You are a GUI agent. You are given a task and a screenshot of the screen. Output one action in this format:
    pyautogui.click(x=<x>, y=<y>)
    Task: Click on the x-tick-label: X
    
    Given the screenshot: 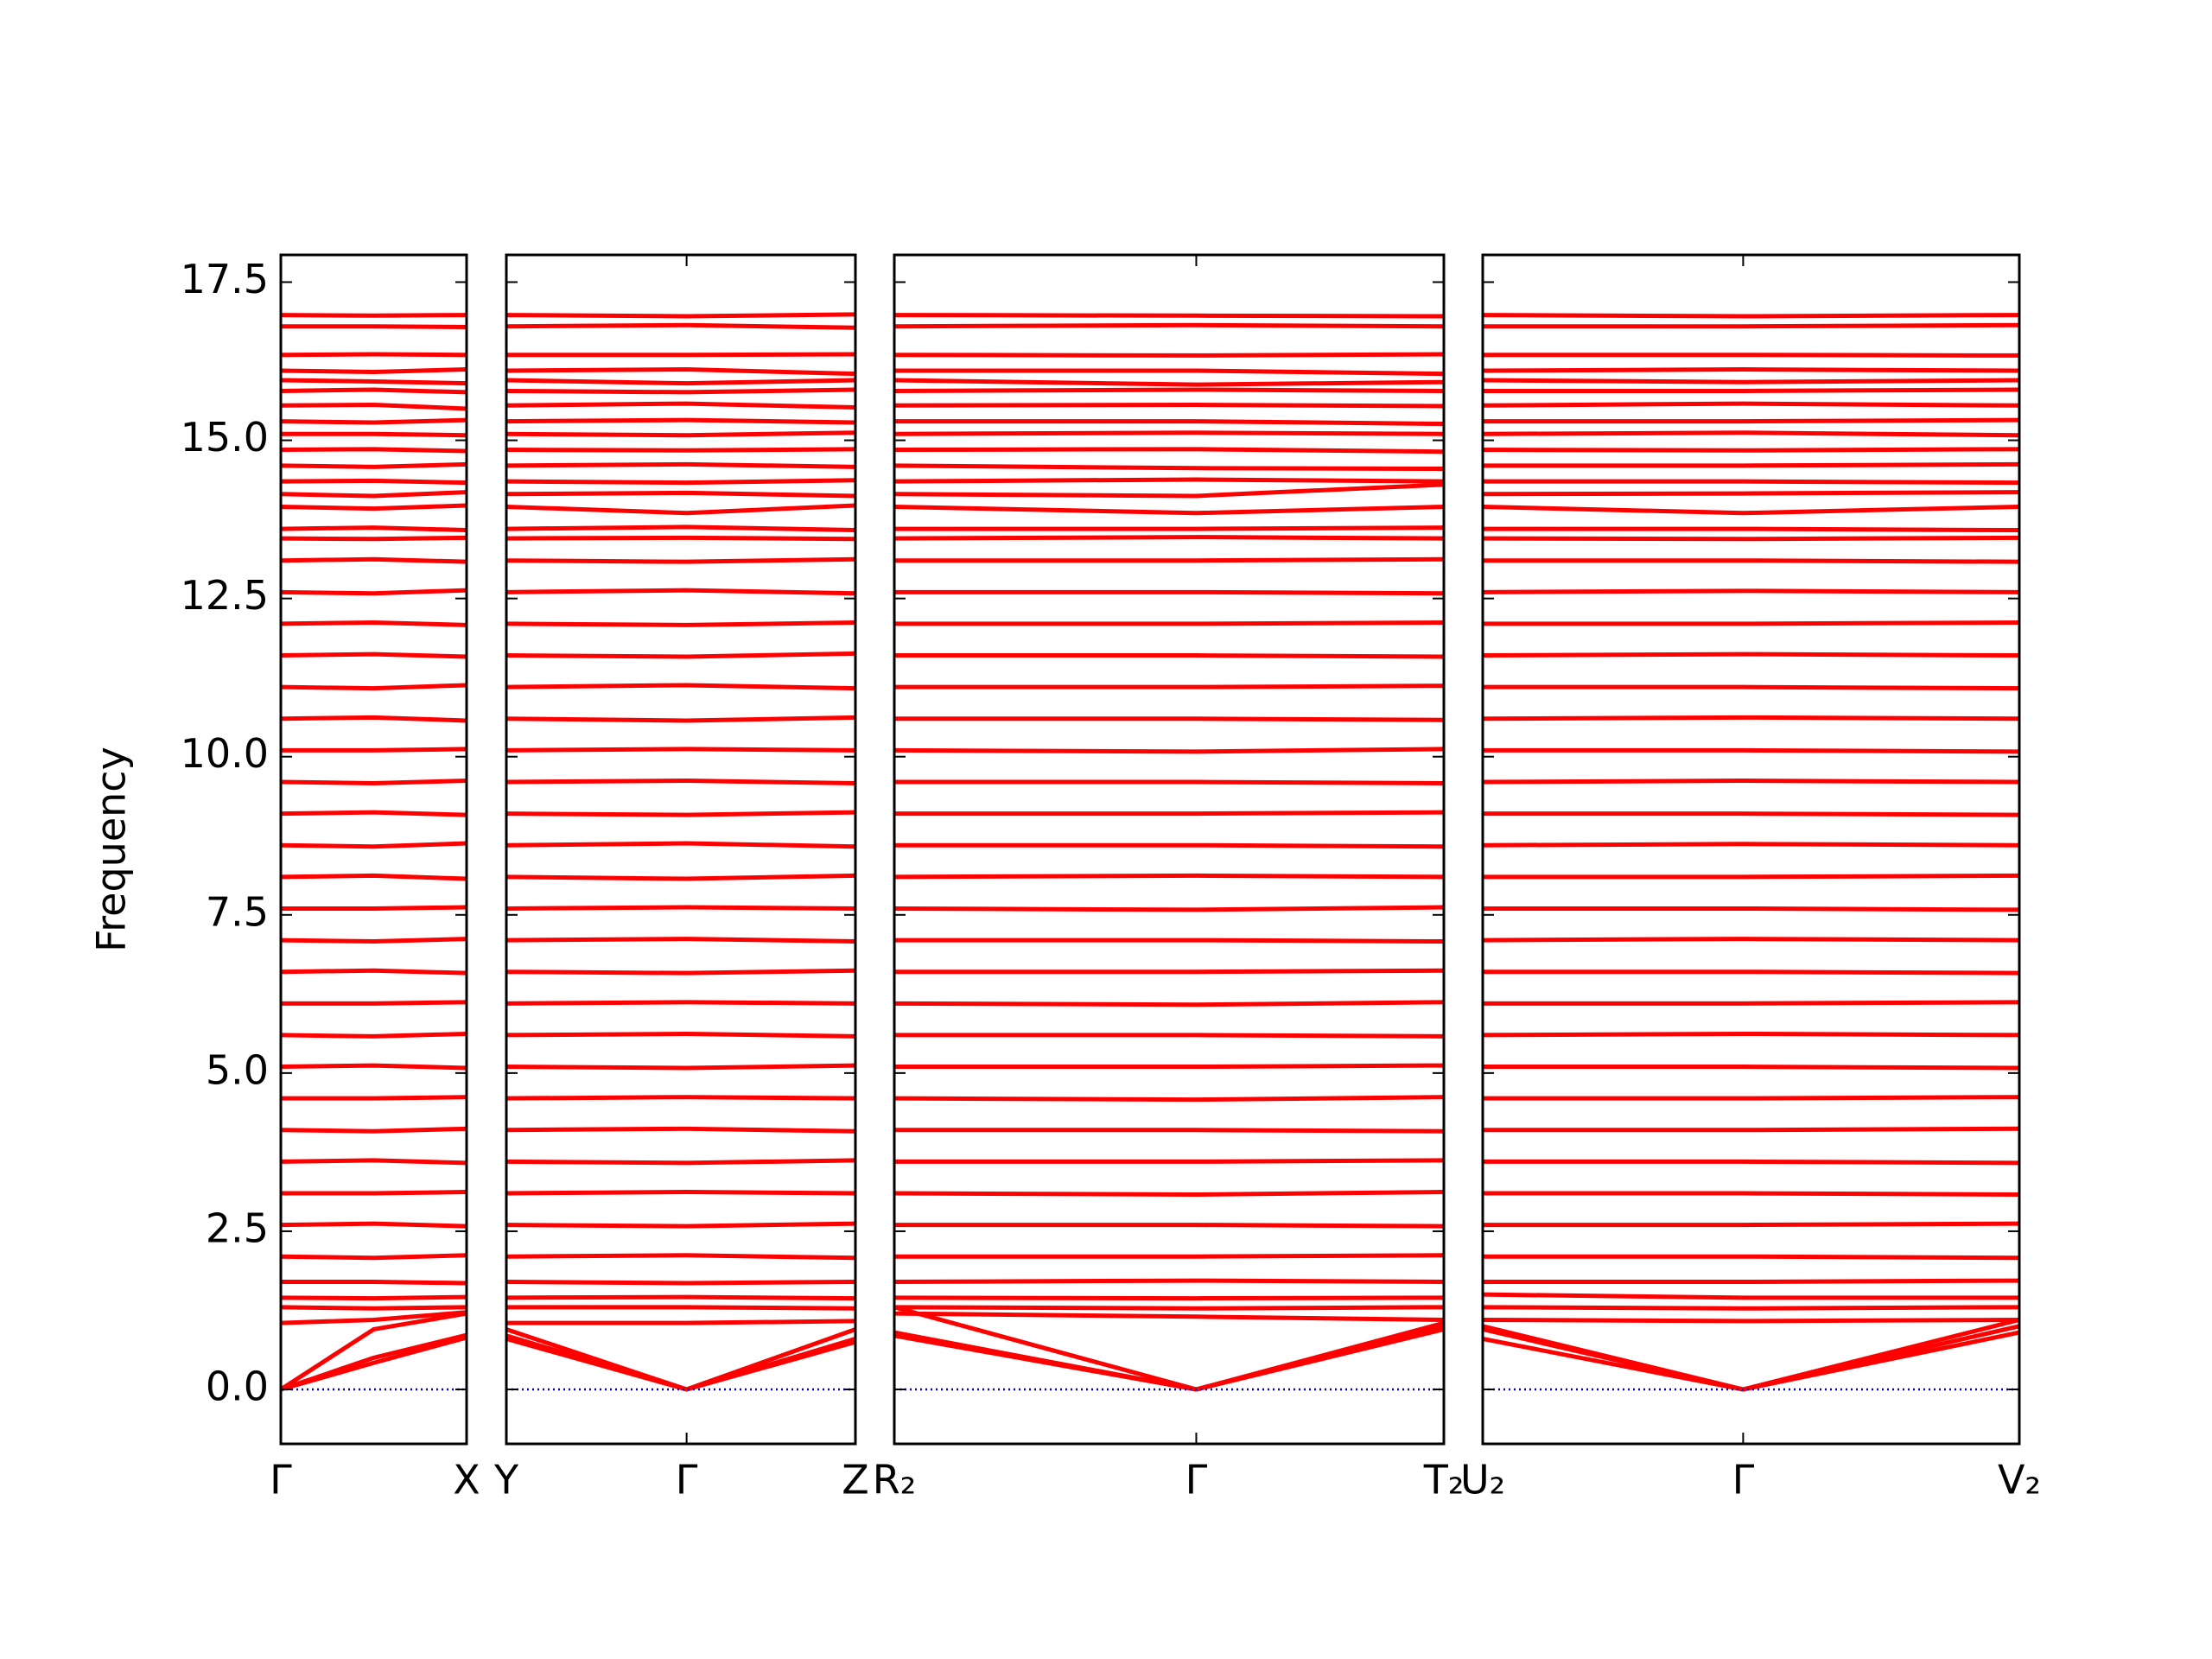 What is the action you would take?
    pyautogui.click(x=466, y=1480)
    